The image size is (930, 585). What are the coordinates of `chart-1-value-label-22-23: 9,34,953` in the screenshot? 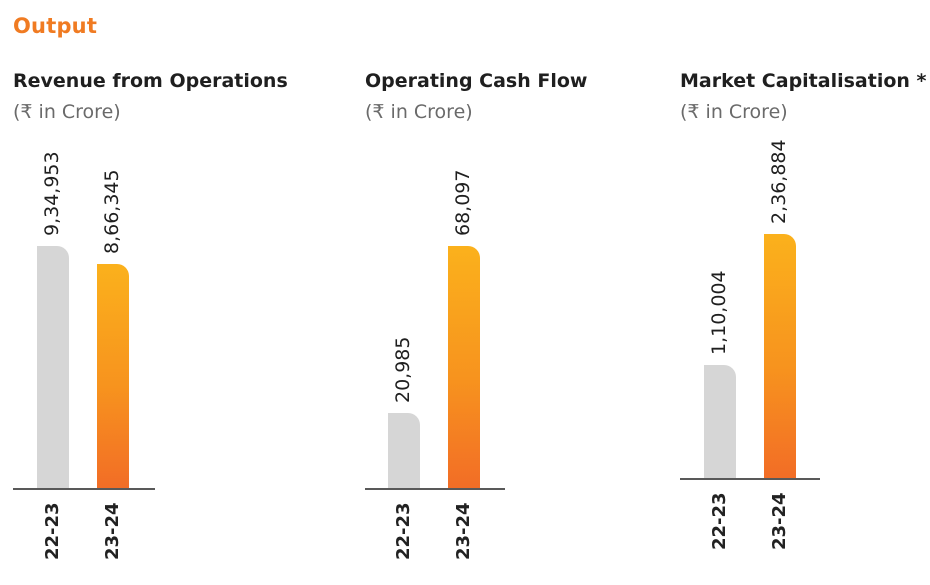 It's located at (52, 193).